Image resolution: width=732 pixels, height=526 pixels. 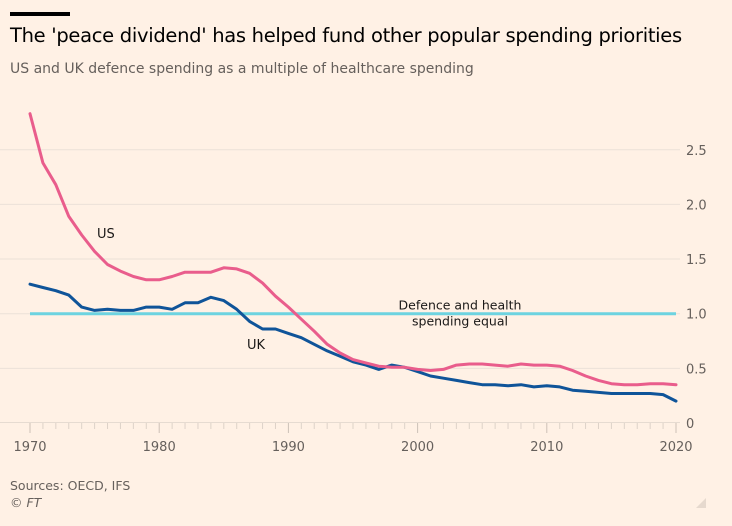 What do you see at coordinates (29, 447) in the screenshot?
I see `x-tick-label: 1970` at bounding box center [29, 447].